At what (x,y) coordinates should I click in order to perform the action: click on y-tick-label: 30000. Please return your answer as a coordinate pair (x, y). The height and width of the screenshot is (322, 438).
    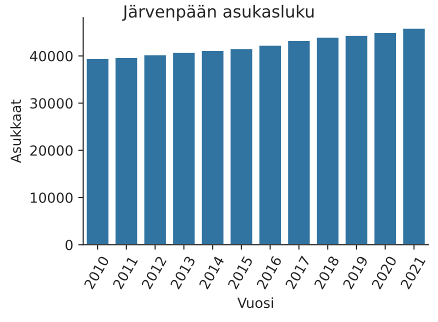
    Looking at the image, I should click on (51, 103).